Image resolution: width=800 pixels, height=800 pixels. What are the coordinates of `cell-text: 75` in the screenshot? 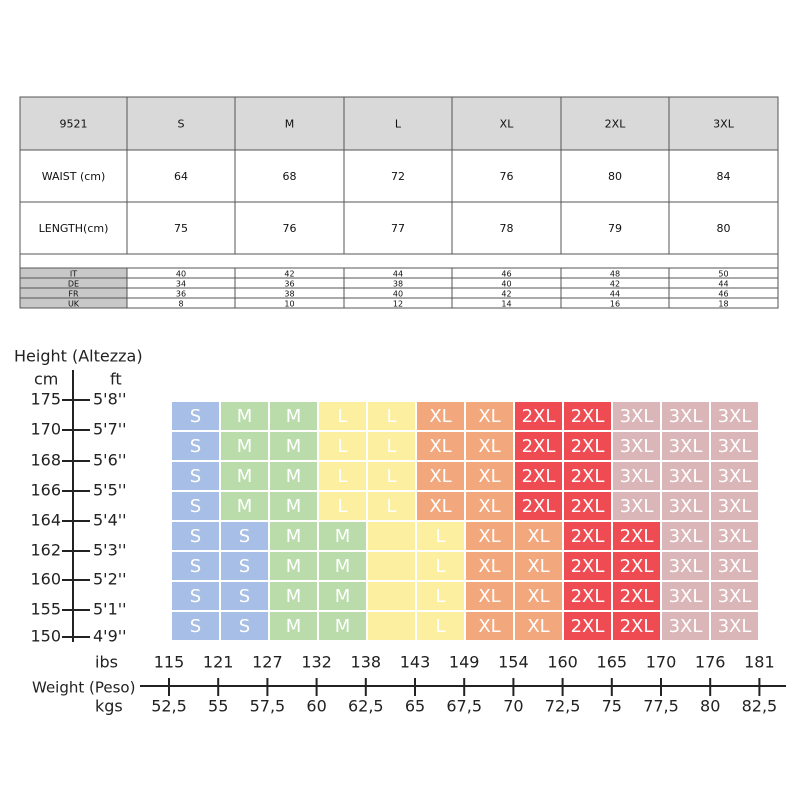 It's located at (181, 228).